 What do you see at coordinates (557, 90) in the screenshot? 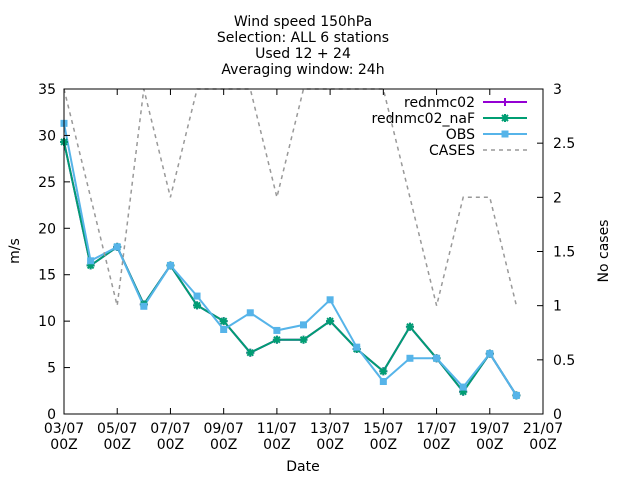
I see `y2-tick-label: 3` at bounding box center [557, 90].